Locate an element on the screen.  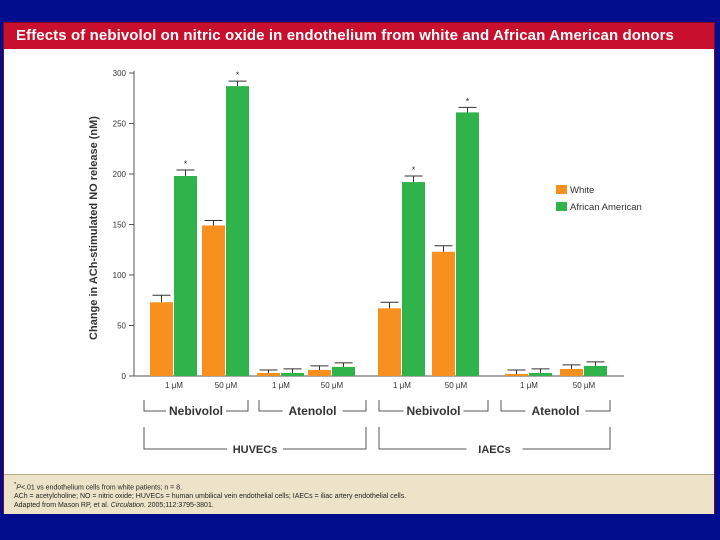
legend: White African American is located at coordinates (599, 199).